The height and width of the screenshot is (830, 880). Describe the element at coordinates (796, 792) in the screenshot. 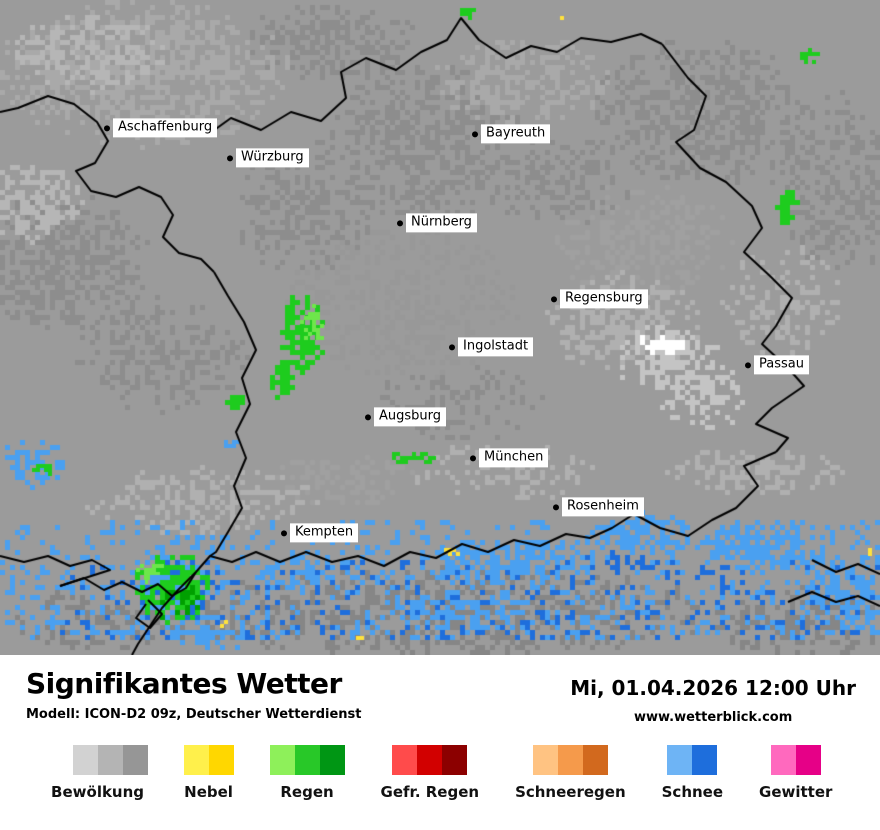

I see `legend-label: Gewitter` at that location.